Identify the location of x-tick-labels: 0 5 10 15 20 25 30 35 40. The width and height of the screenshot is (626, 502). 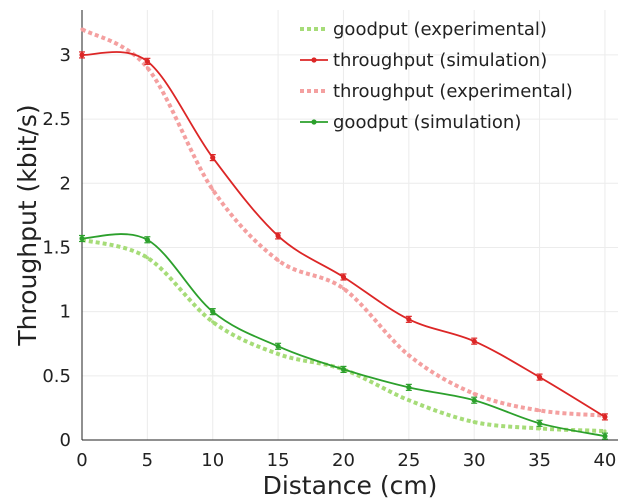
(346, 460).